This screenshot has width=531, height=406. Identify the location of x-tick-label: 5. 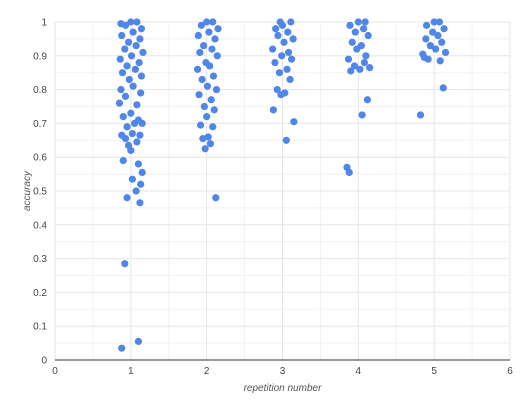
(434, 371).